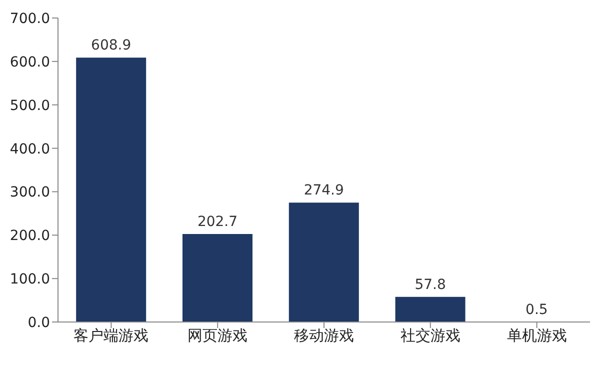 The height and width of the screenshot is (367, 610). I want to click on data-label: 57.8, so click(430, 284).